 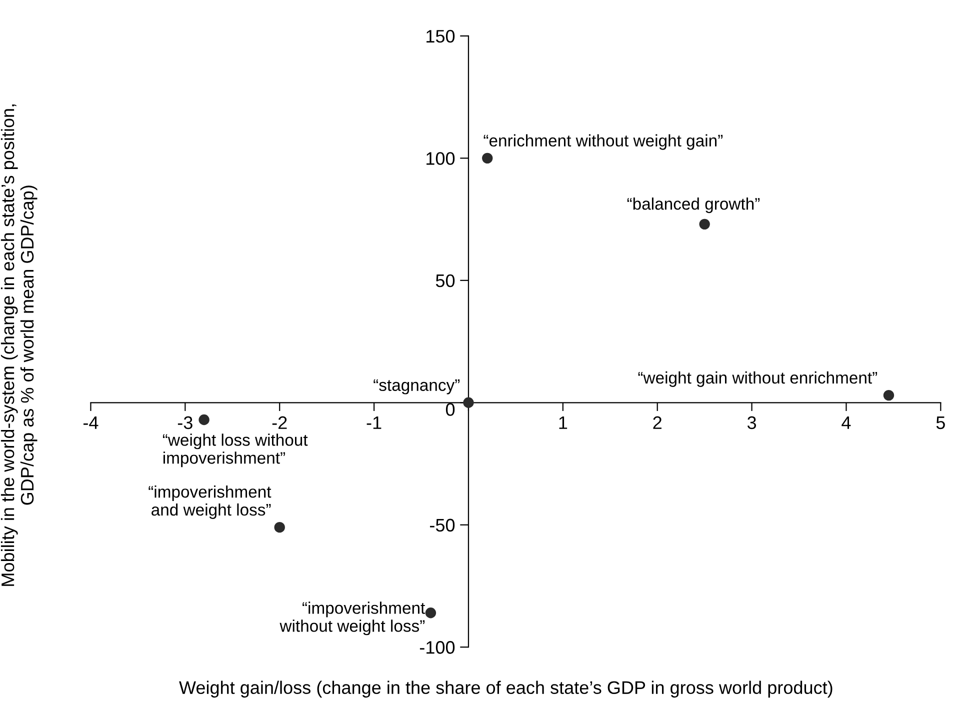 What do you see at coordinates (440, 36) in the screenshot?
I see `y-tick-label: 150` at bounding box center [440, 36].